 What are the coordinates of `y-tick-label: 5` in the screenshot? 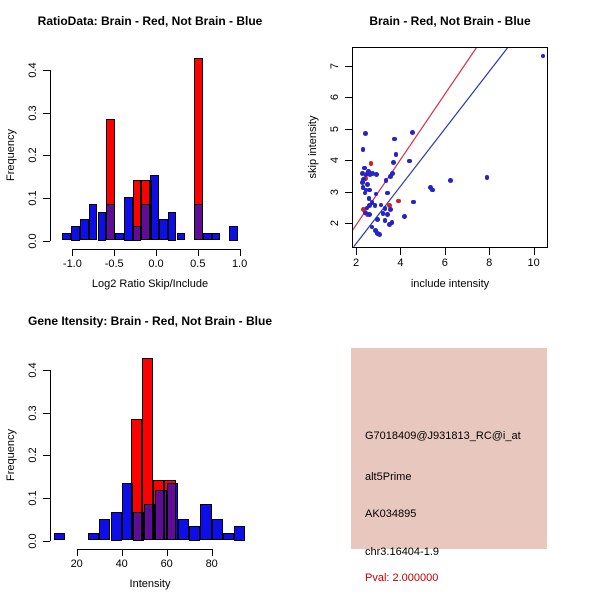 It's located at (335, 128).